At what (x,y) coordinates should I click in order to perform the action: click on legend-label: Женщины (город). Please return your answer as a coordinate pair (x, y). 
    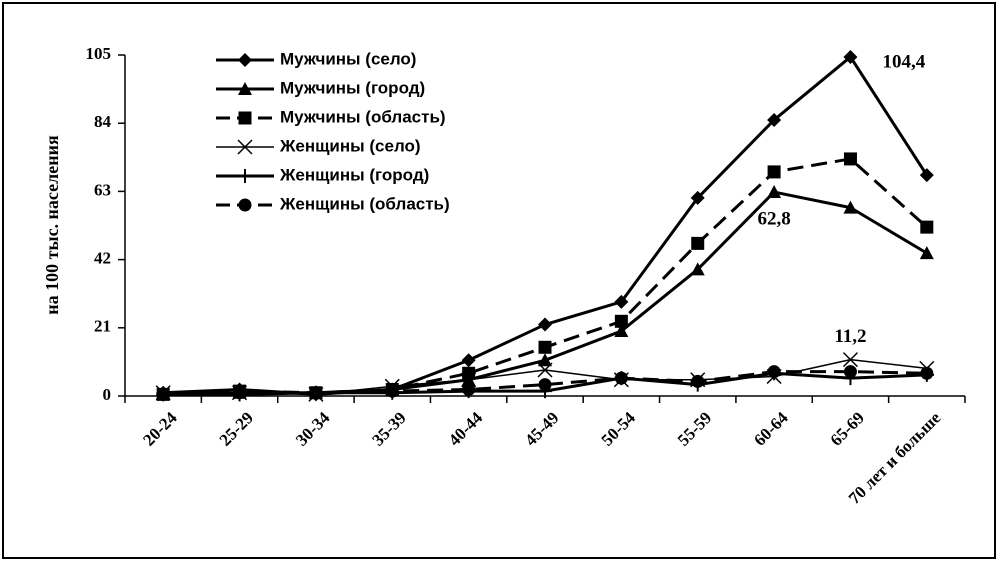
    Looking at the image, I should click on (354, 174).